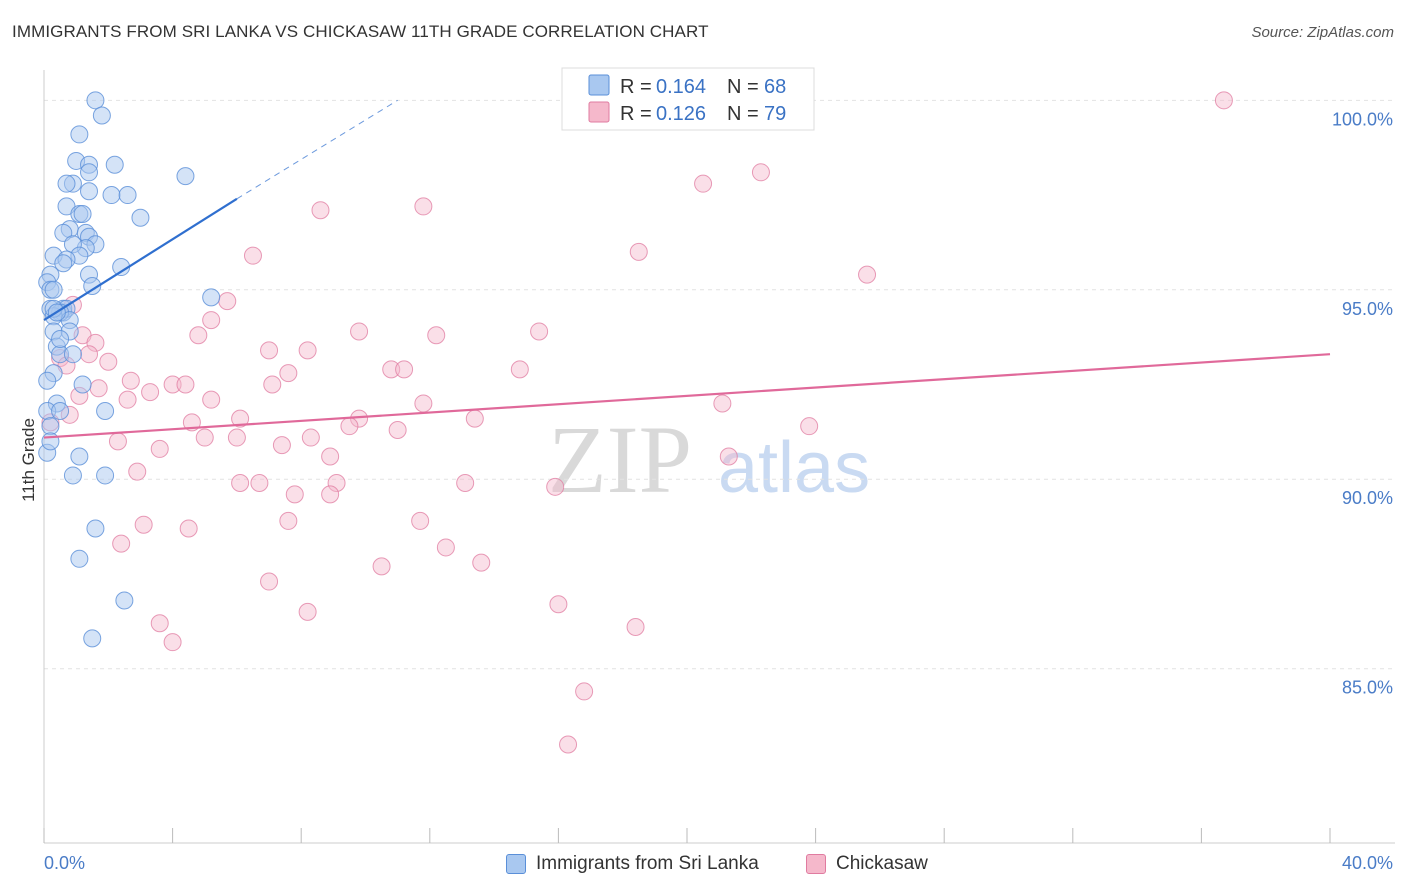  I want to click on chickasaw-trend-line, so click(687, 396).